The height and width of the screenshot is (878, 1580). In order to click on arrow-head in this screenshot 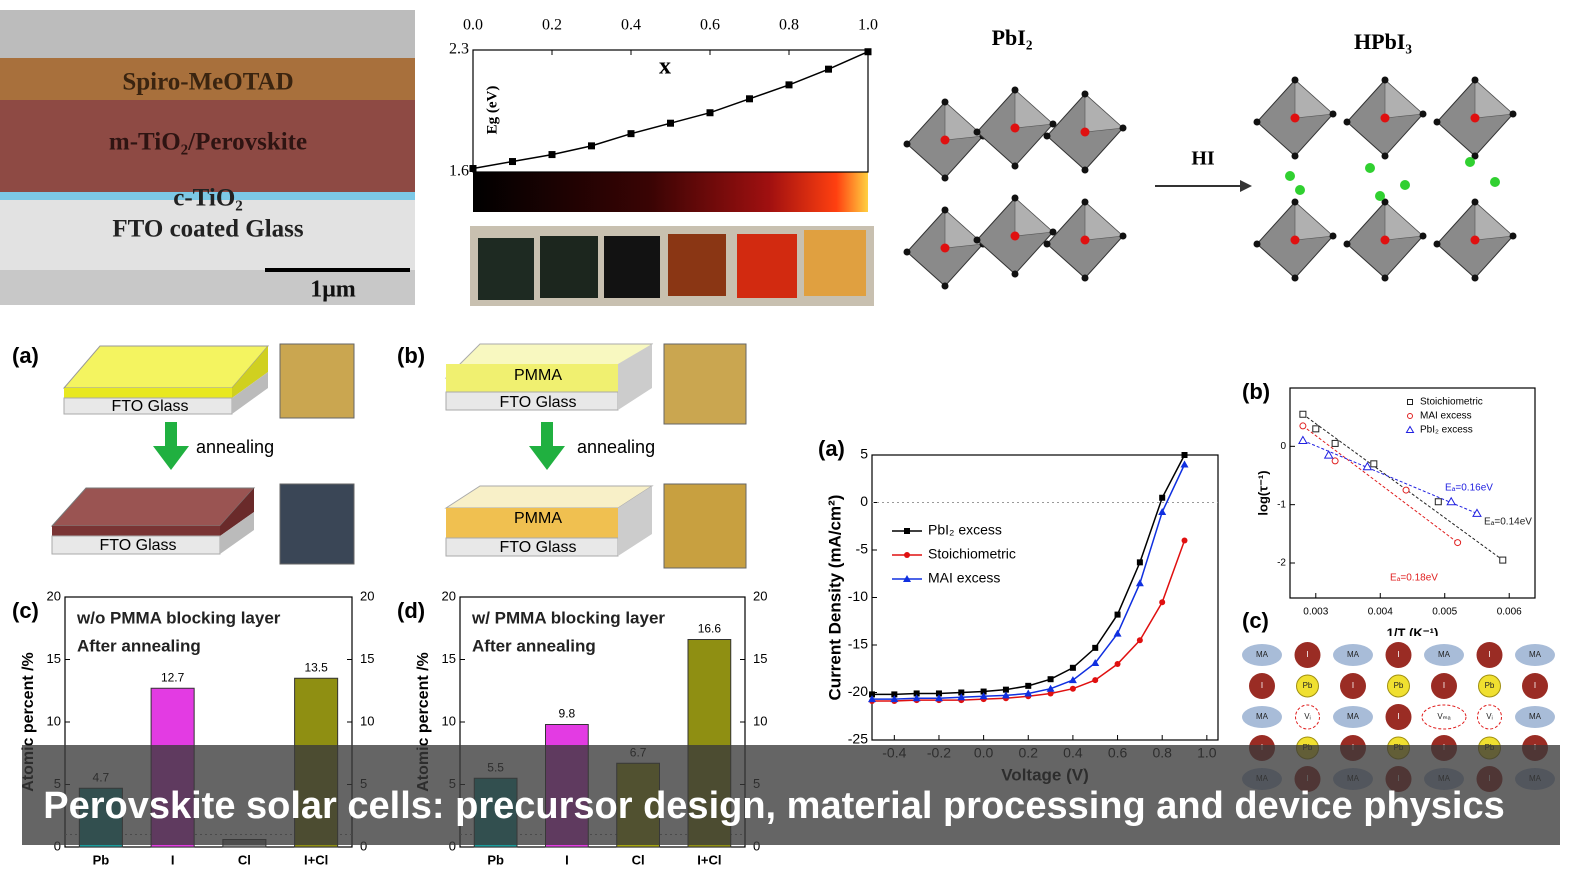, I will do `click(171, 458)`.